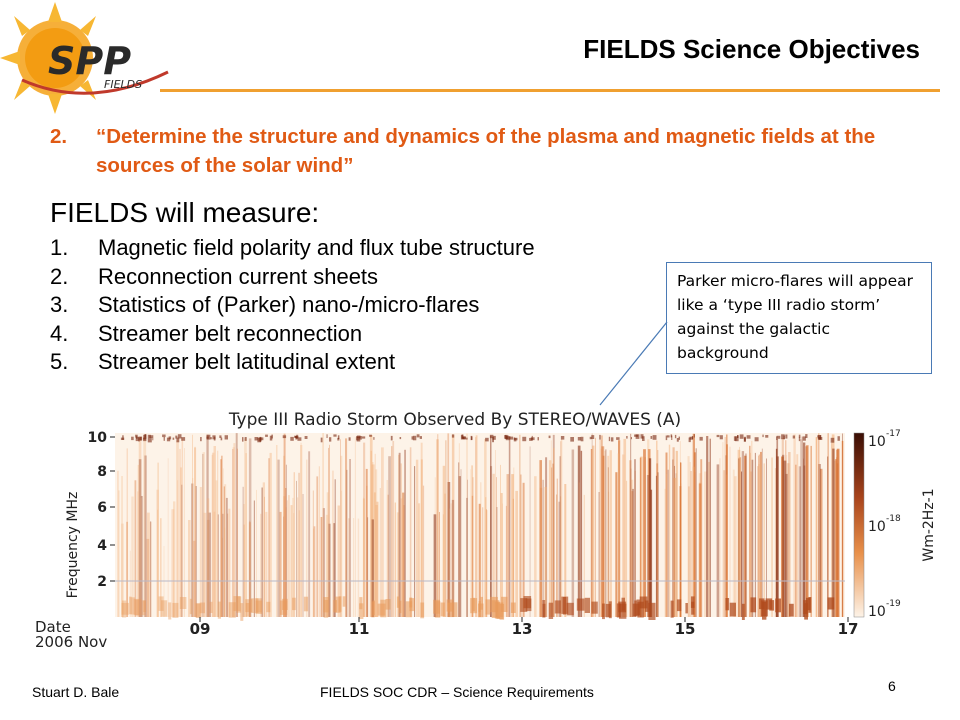 The height and width of the screenshot is (720, 960). What do you see at coordinates (185, 212) in the screenshot?
I see `measure-heading: FIELDS will measure:` at bounding box center [185, 212].